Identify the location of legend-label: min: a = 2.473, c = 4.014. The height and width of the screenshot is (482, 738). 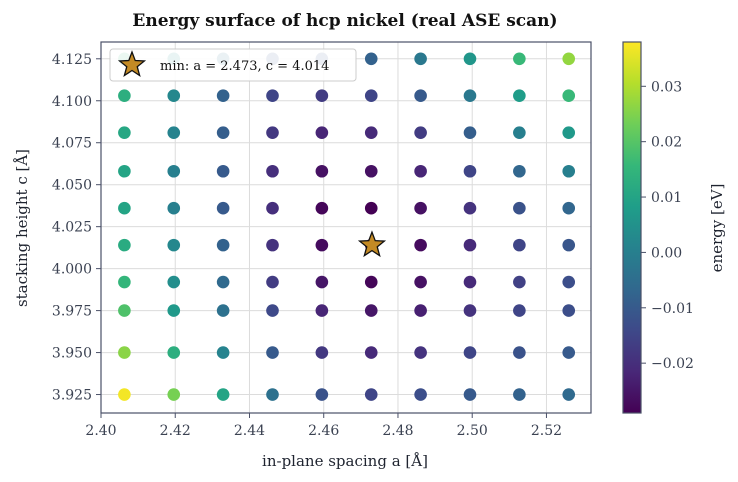
(244, 66).